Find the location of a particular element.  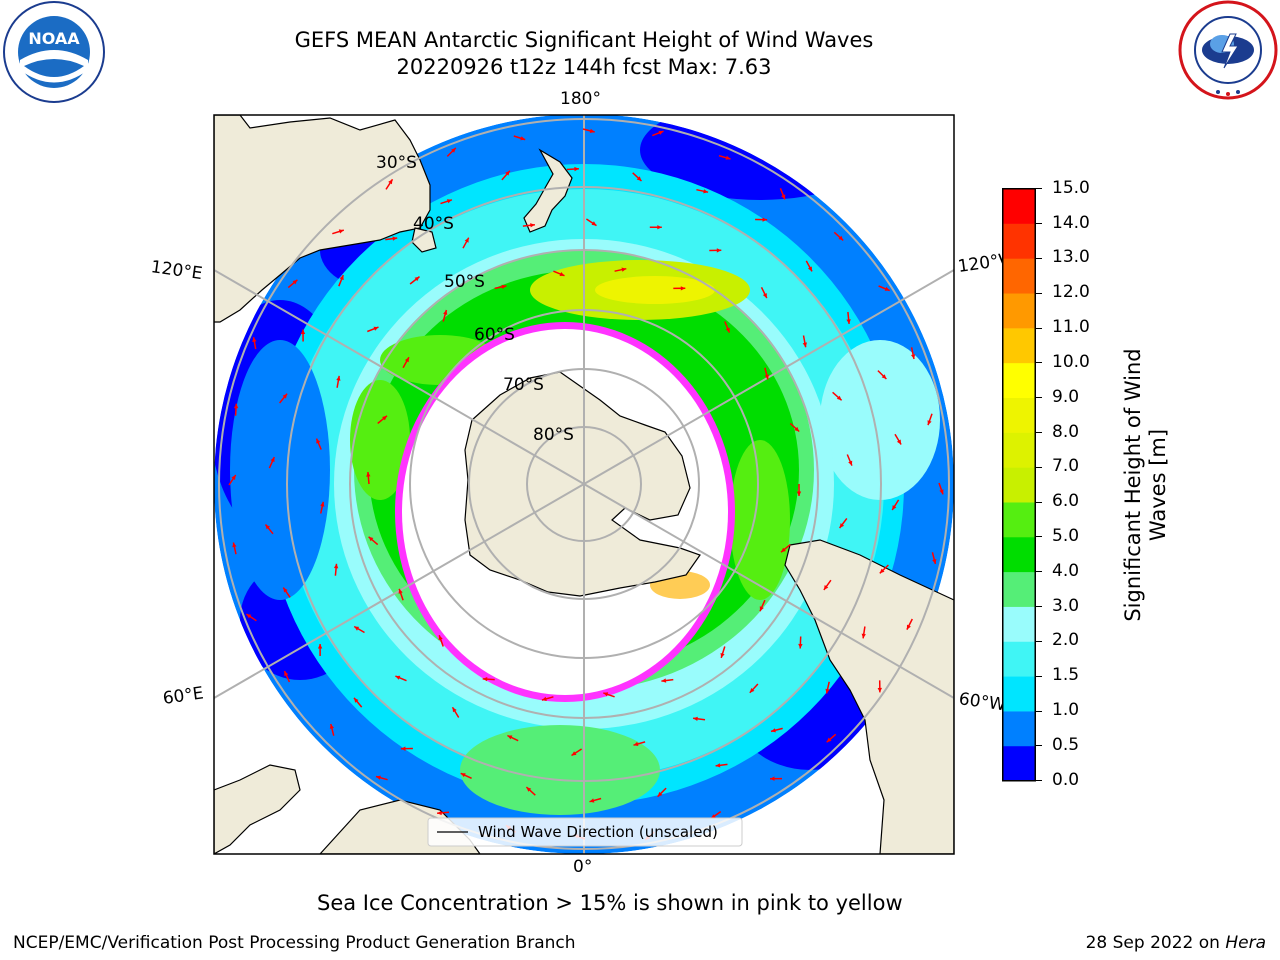

lat-label-70s: 70°S is located at coordinates (523, 385).